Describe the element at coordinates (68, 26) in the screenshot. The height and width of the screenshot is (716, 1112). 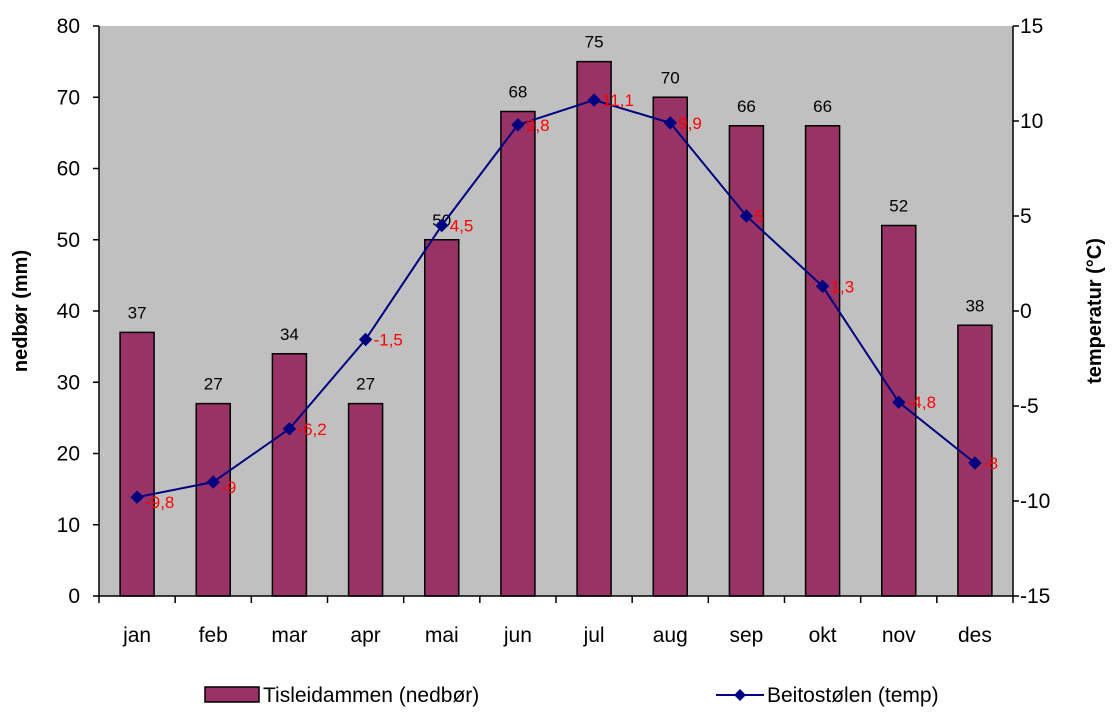
I see `y-tick-label: 80` at that location.